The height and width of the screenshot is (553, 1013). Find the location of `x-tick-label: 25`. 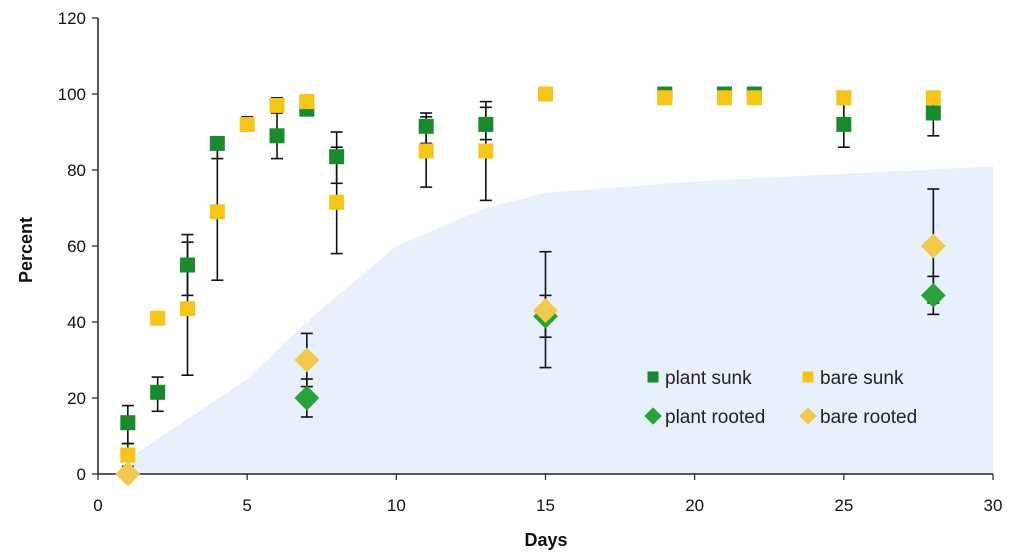

x-tick-label: 25 is located at coordinates (843, 505).